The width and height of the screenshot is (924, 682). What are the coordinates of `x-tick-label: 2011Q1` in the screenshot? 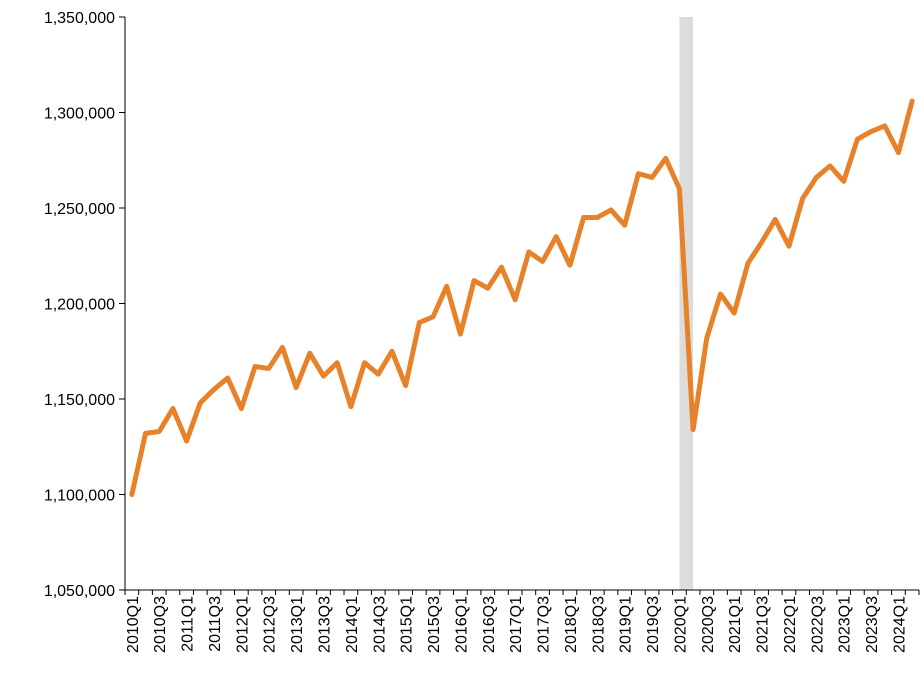 It's located at (188, 624).